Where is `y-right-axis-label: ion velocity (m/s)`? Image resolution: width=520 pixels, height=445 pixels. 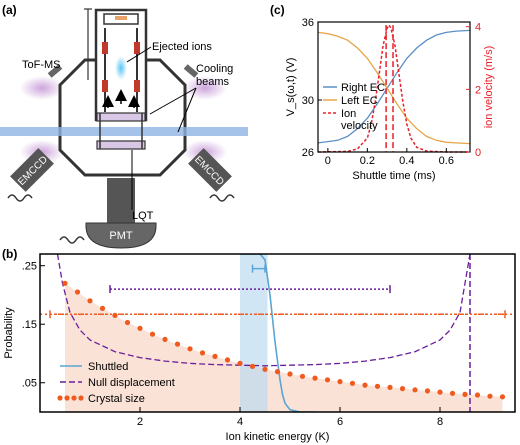 y-right-axis-label: ion velocity (m/s) is located at coordinates (489, 87).